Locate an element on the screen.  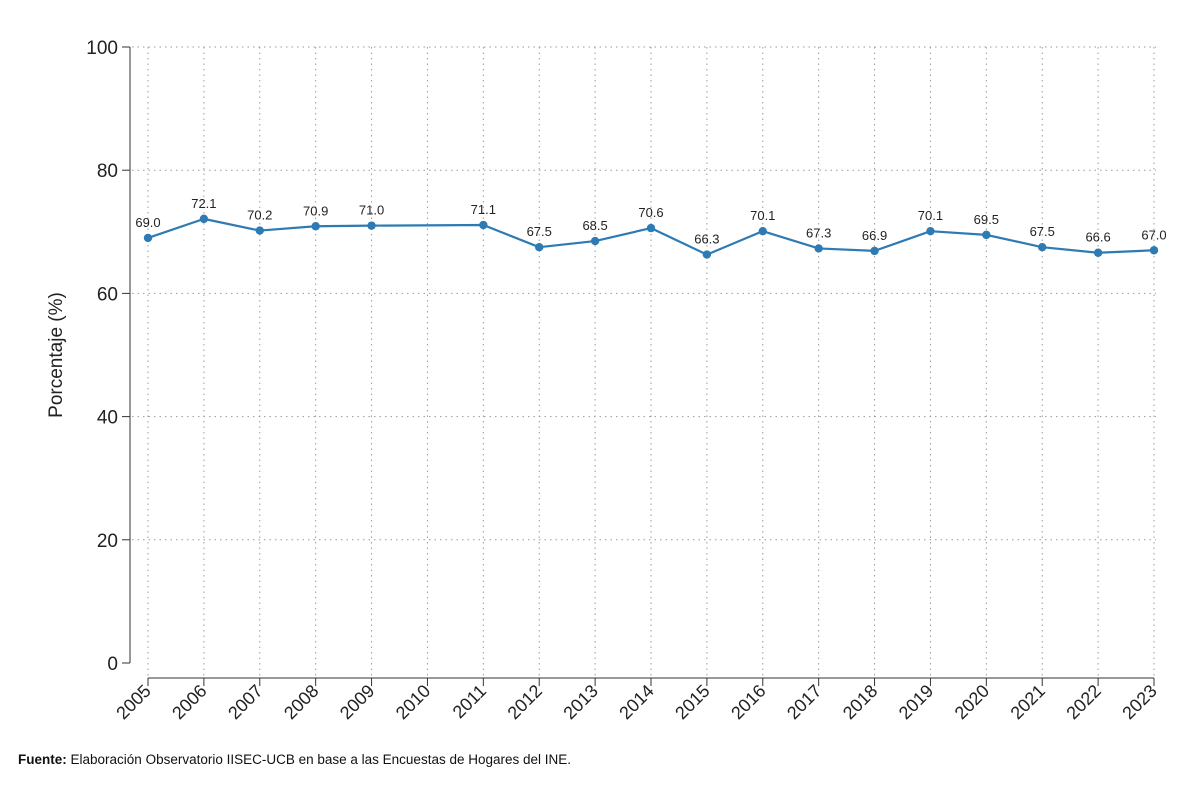
data-label: 69.5 is located at coordinates (986, 219).